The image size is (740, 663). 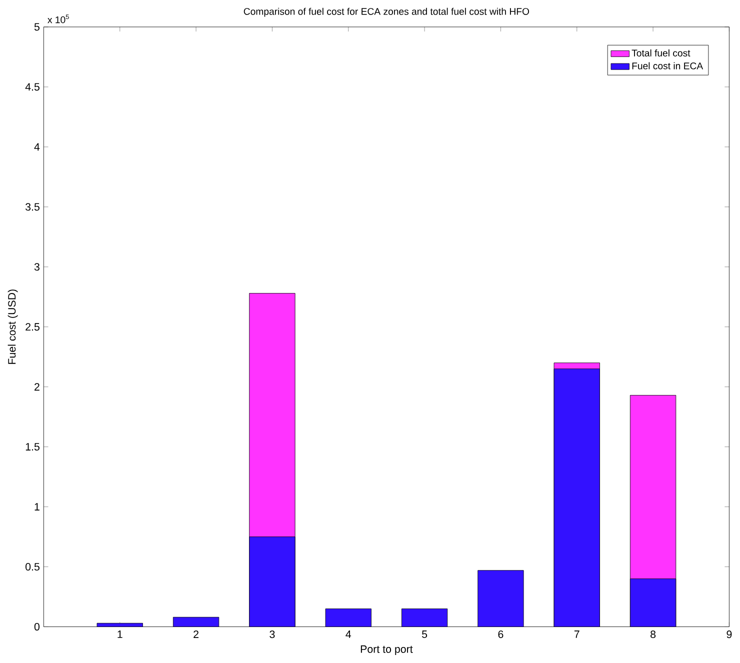 What do you see at coordinates (33, 327) in the screenshot?
I see `y-tick-label: 2.5` at bounding box center [33, 327].